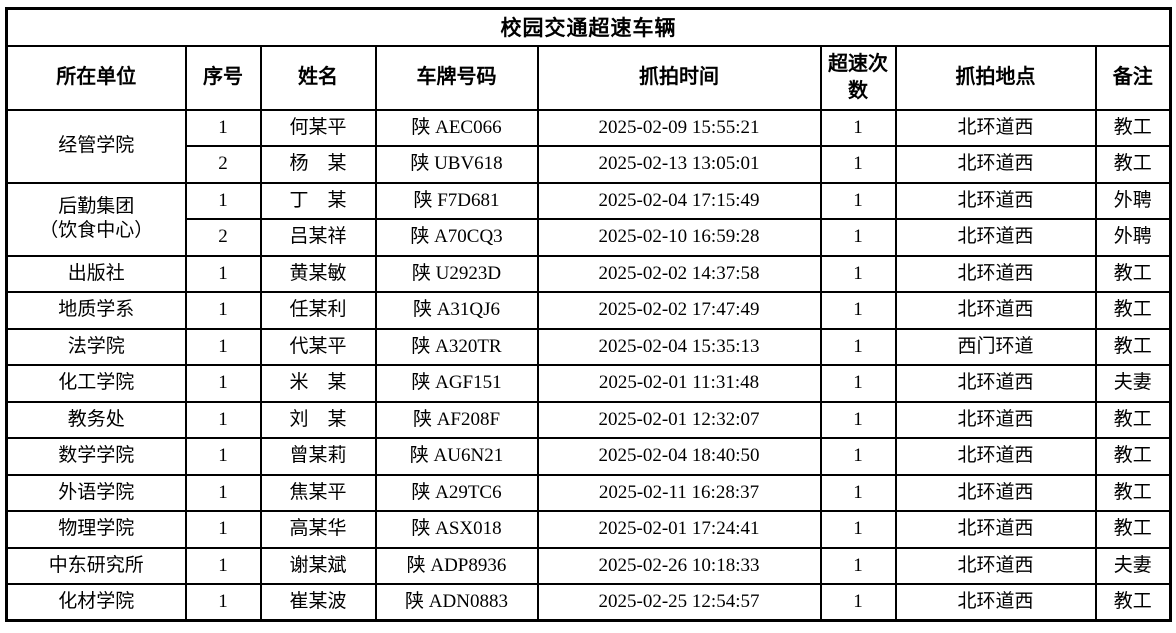  What do you see at coordinates (679, 456) in the screenshot?
I see `time-cell: 2025-02-04 18:40:50` at bounding box center [679, 456].